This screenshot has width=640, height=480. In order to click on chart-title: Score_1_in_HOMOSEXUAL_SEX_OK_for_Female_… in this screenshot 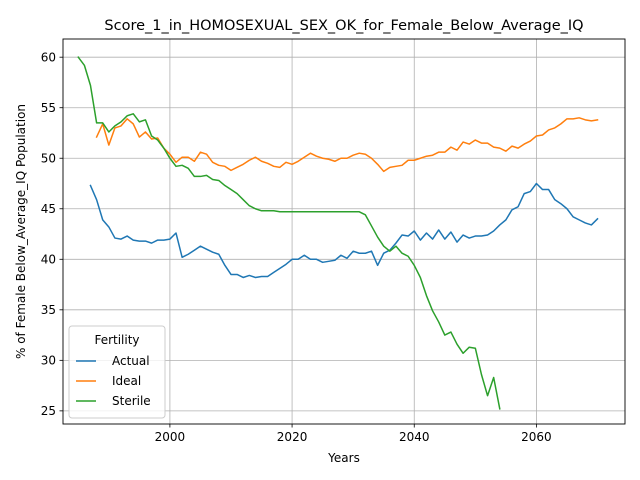, I will do `click(343, 26)`.